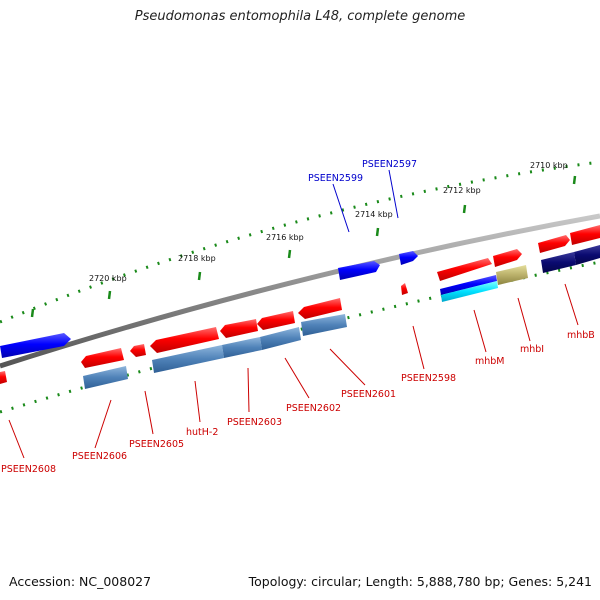 The image size is (600, 600). Describe the element at coordinates (254, 422) in the screenshot. I see `gene-label: PSEEN2603` at that location.